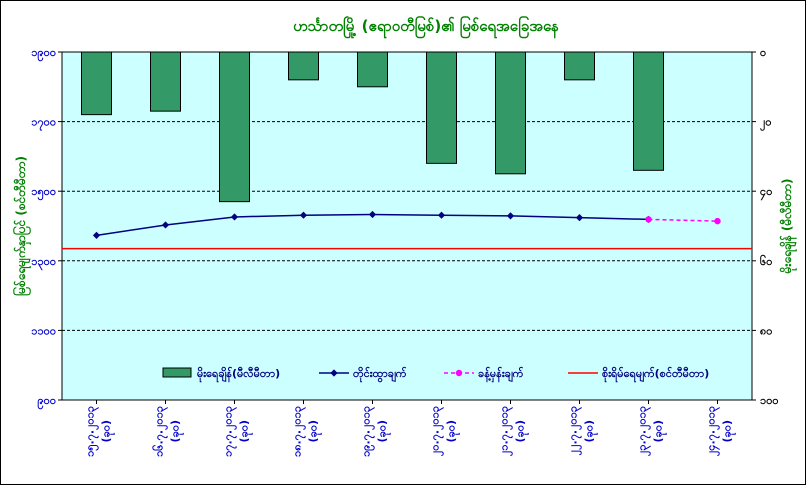  Describe the element at coordinates (21, 226) in the screenshot. I see `left-axis-label: မြစ်ရေမျက်နှာပြင် (စင်တီမီတာ)` at that location.